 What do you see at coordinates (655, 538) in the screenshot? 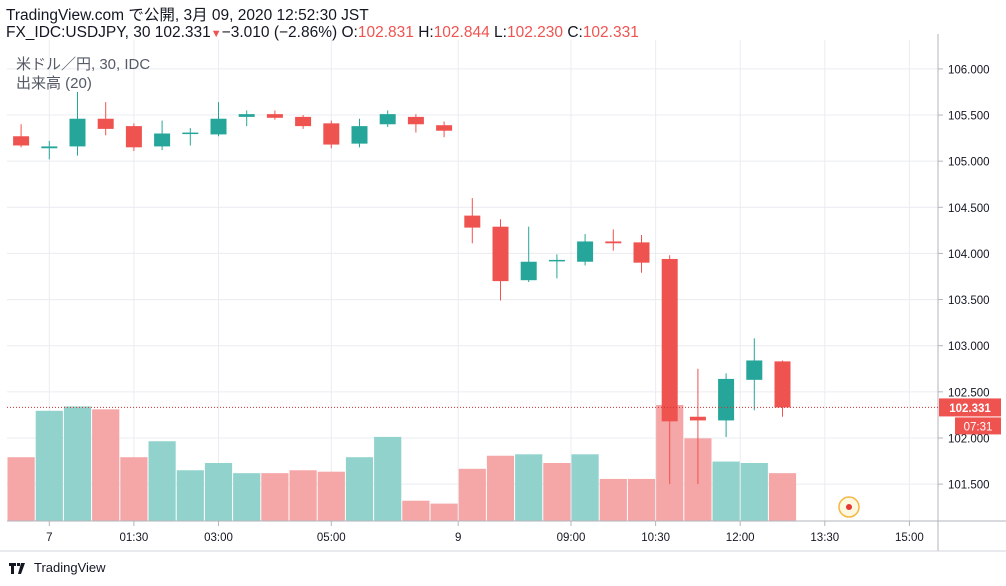
I see `x-tick-label: 10:30` at bounding box center [655, 538].